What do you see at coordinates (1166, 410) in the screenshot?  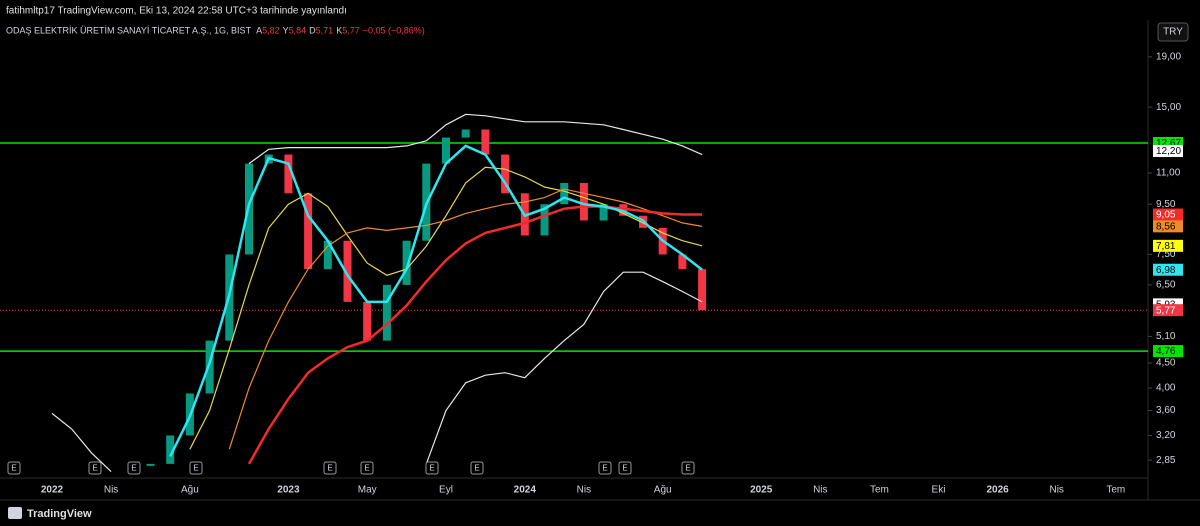 I see `y-tick-label: 3,60` at bounding box center [1166, 410].